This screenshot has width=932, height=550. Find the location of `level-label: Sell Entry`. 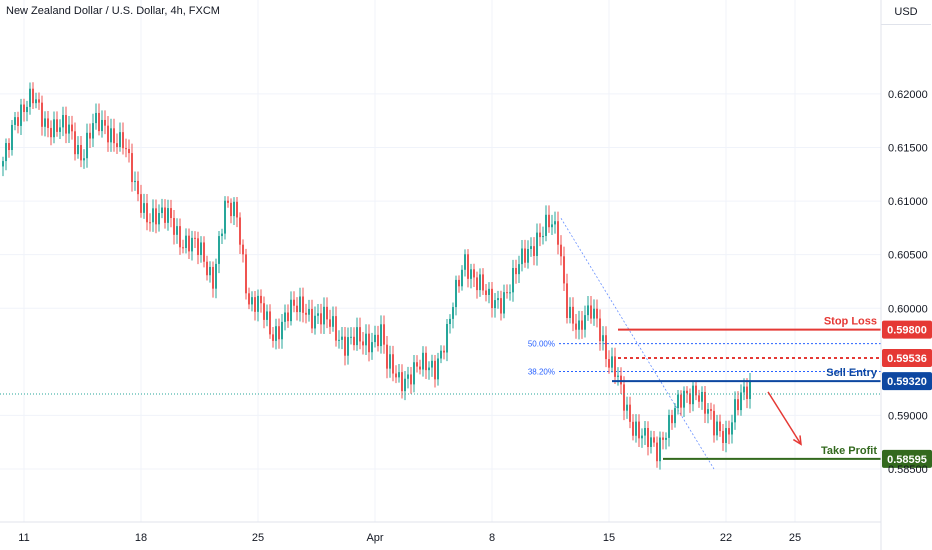

level-label: Sell Entry is located at coordinates (852, 373).